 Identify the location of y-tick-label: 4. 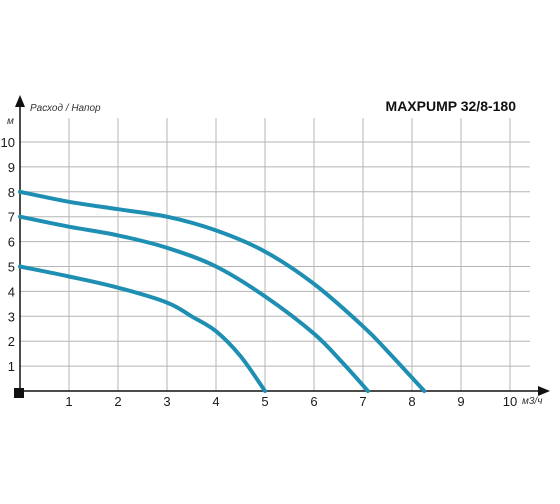
(11, 291).